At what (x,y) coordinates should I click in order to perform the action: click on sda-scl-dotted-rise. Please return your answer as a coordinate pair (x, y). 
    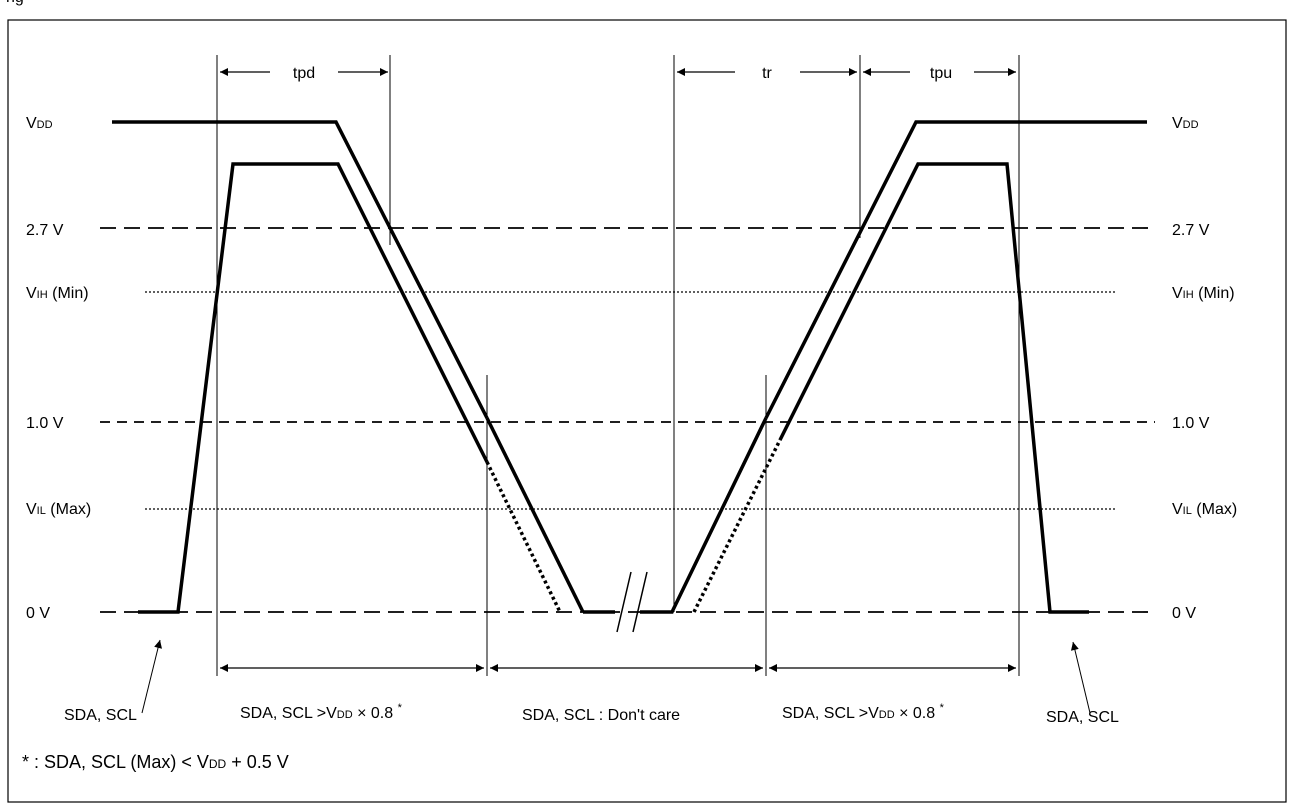
    Looking at the image, I should click on (737, 526).